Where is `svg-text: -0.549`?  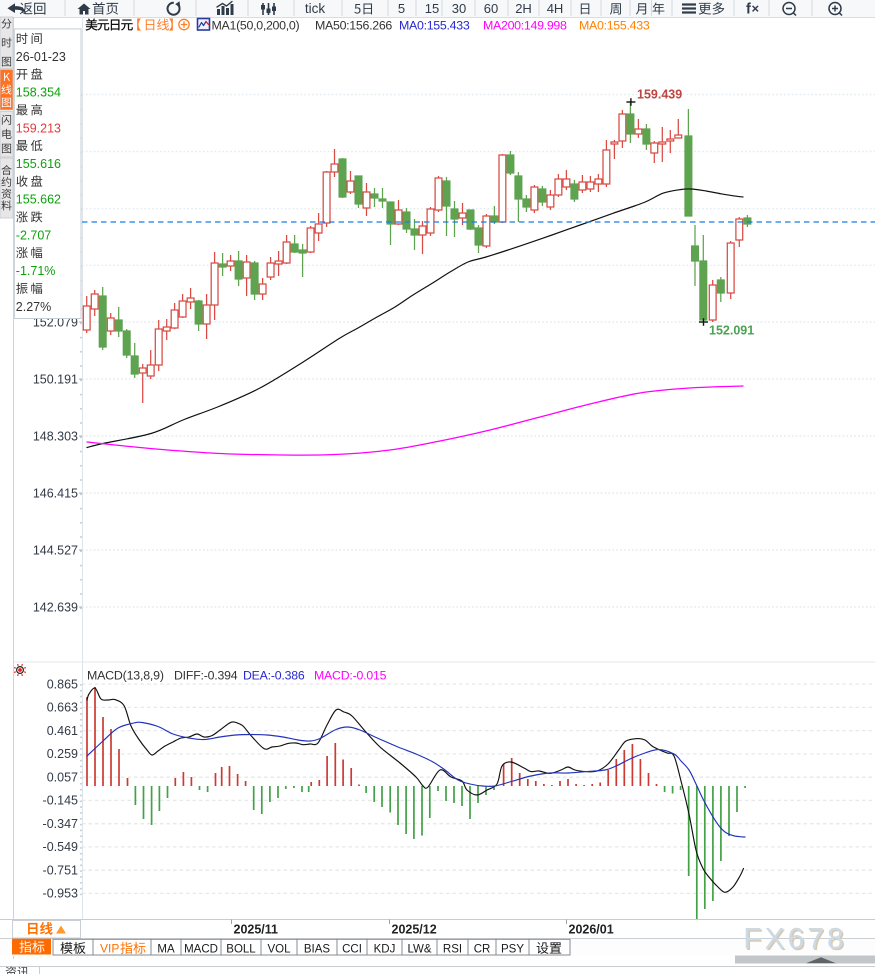
svg-text: -0.549 is located at coordinates (60, 847).